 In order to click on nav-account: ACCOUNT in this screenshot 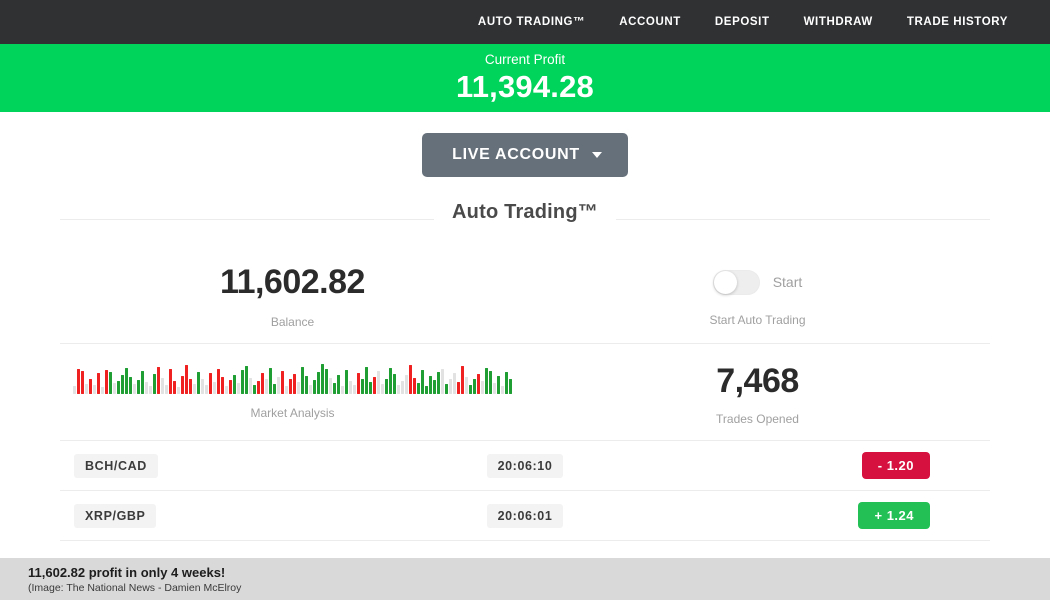, I will do `click(650, 22)`.